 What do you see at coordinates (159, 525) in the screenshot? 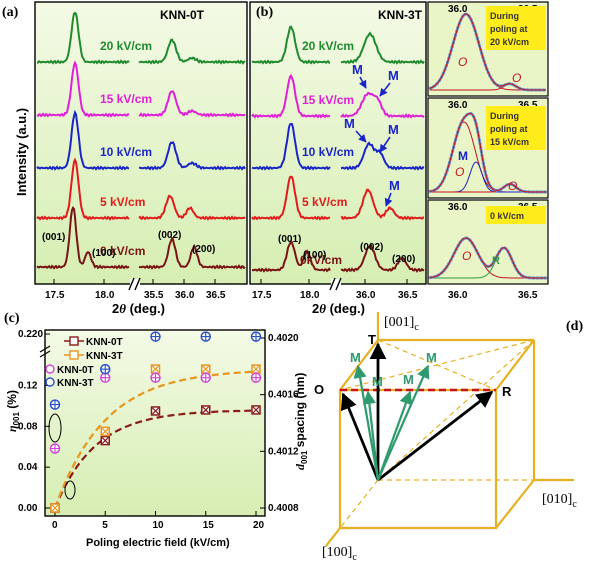
I see `c-xtick-label-2: 10` at bounding box center [159, 525].